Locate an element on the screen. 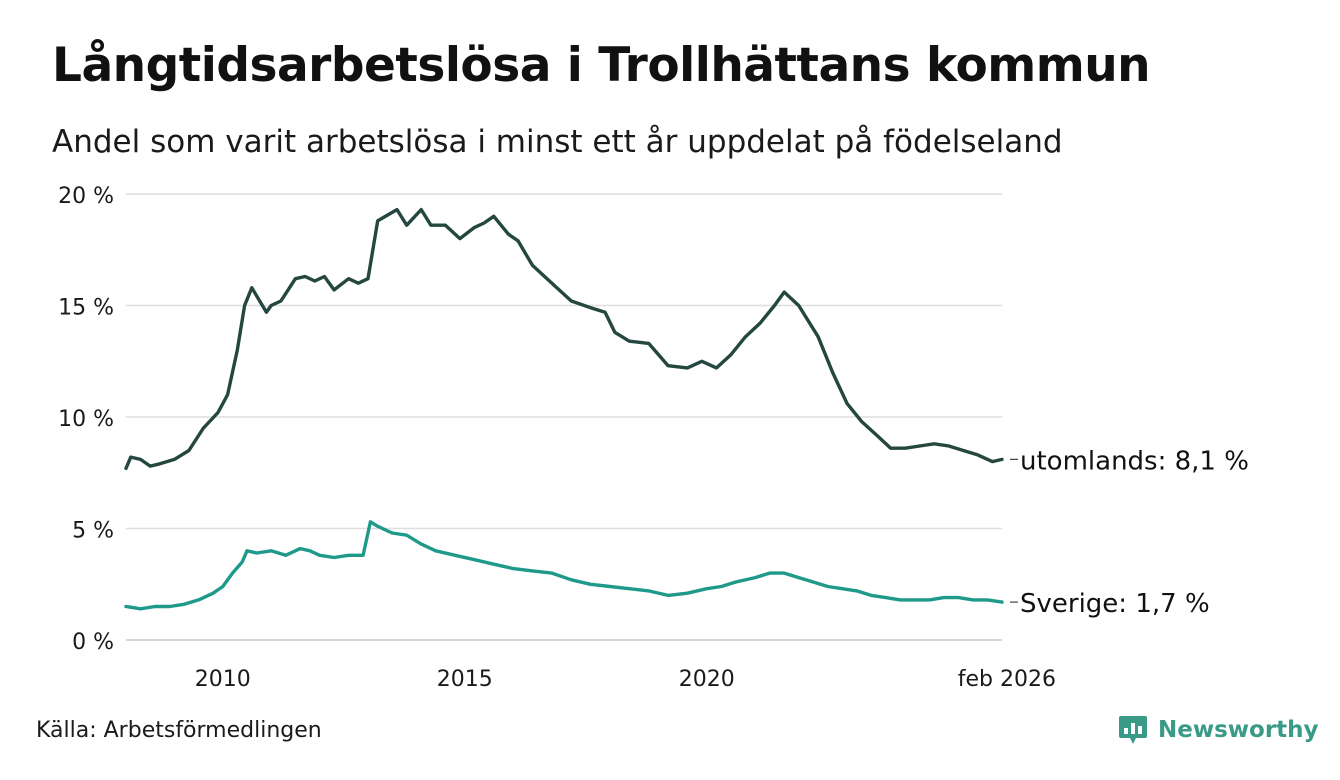 The image size is (1340, 780). brand-name: Newsworthy is located at coordinates (1238, 730).